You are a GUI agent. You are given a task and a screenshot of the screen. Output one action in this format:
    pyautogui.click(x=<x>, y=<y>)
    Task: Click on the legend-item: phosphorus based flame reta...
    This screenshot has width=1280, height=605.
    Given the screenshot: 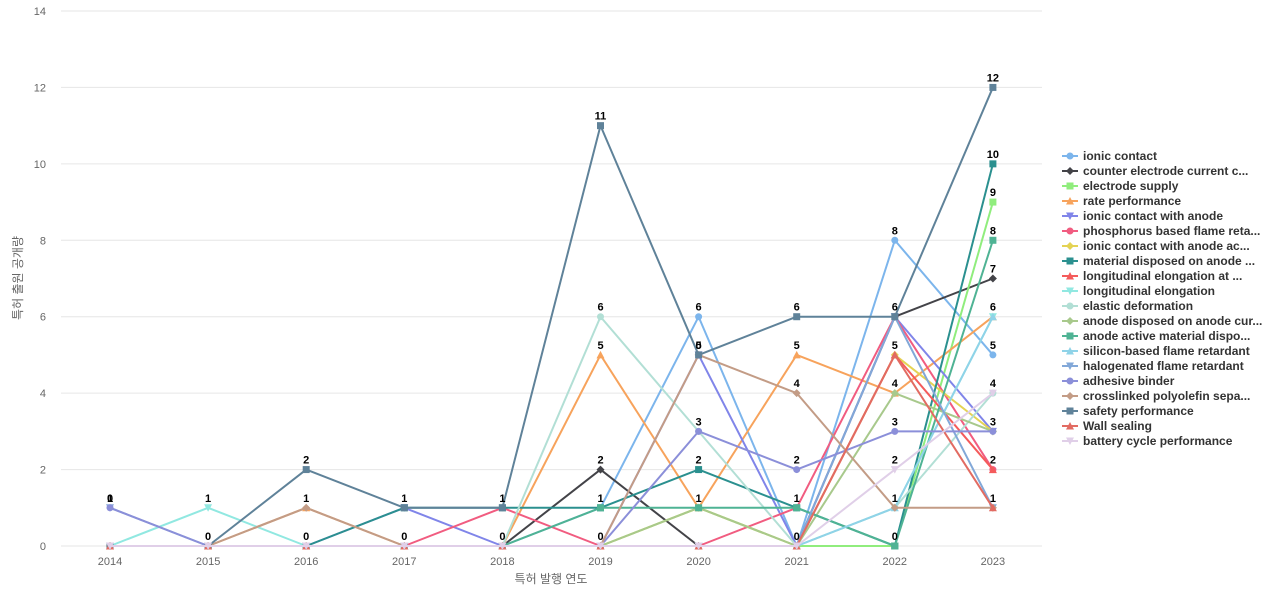 What is the action you would take?
    pyautogui.click(x=1161, y=231)
    